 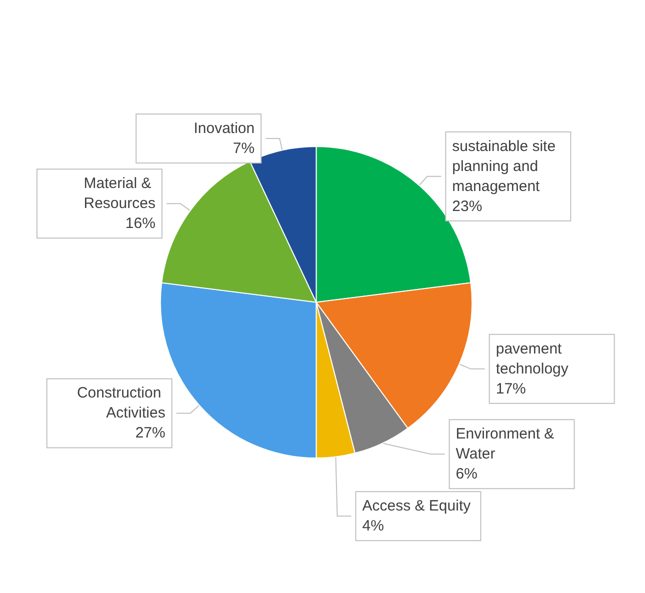 What do you see at coordinates (243, 149) in the screenshot?
I see `data-label: 7%` at bounding box center [243, 149].